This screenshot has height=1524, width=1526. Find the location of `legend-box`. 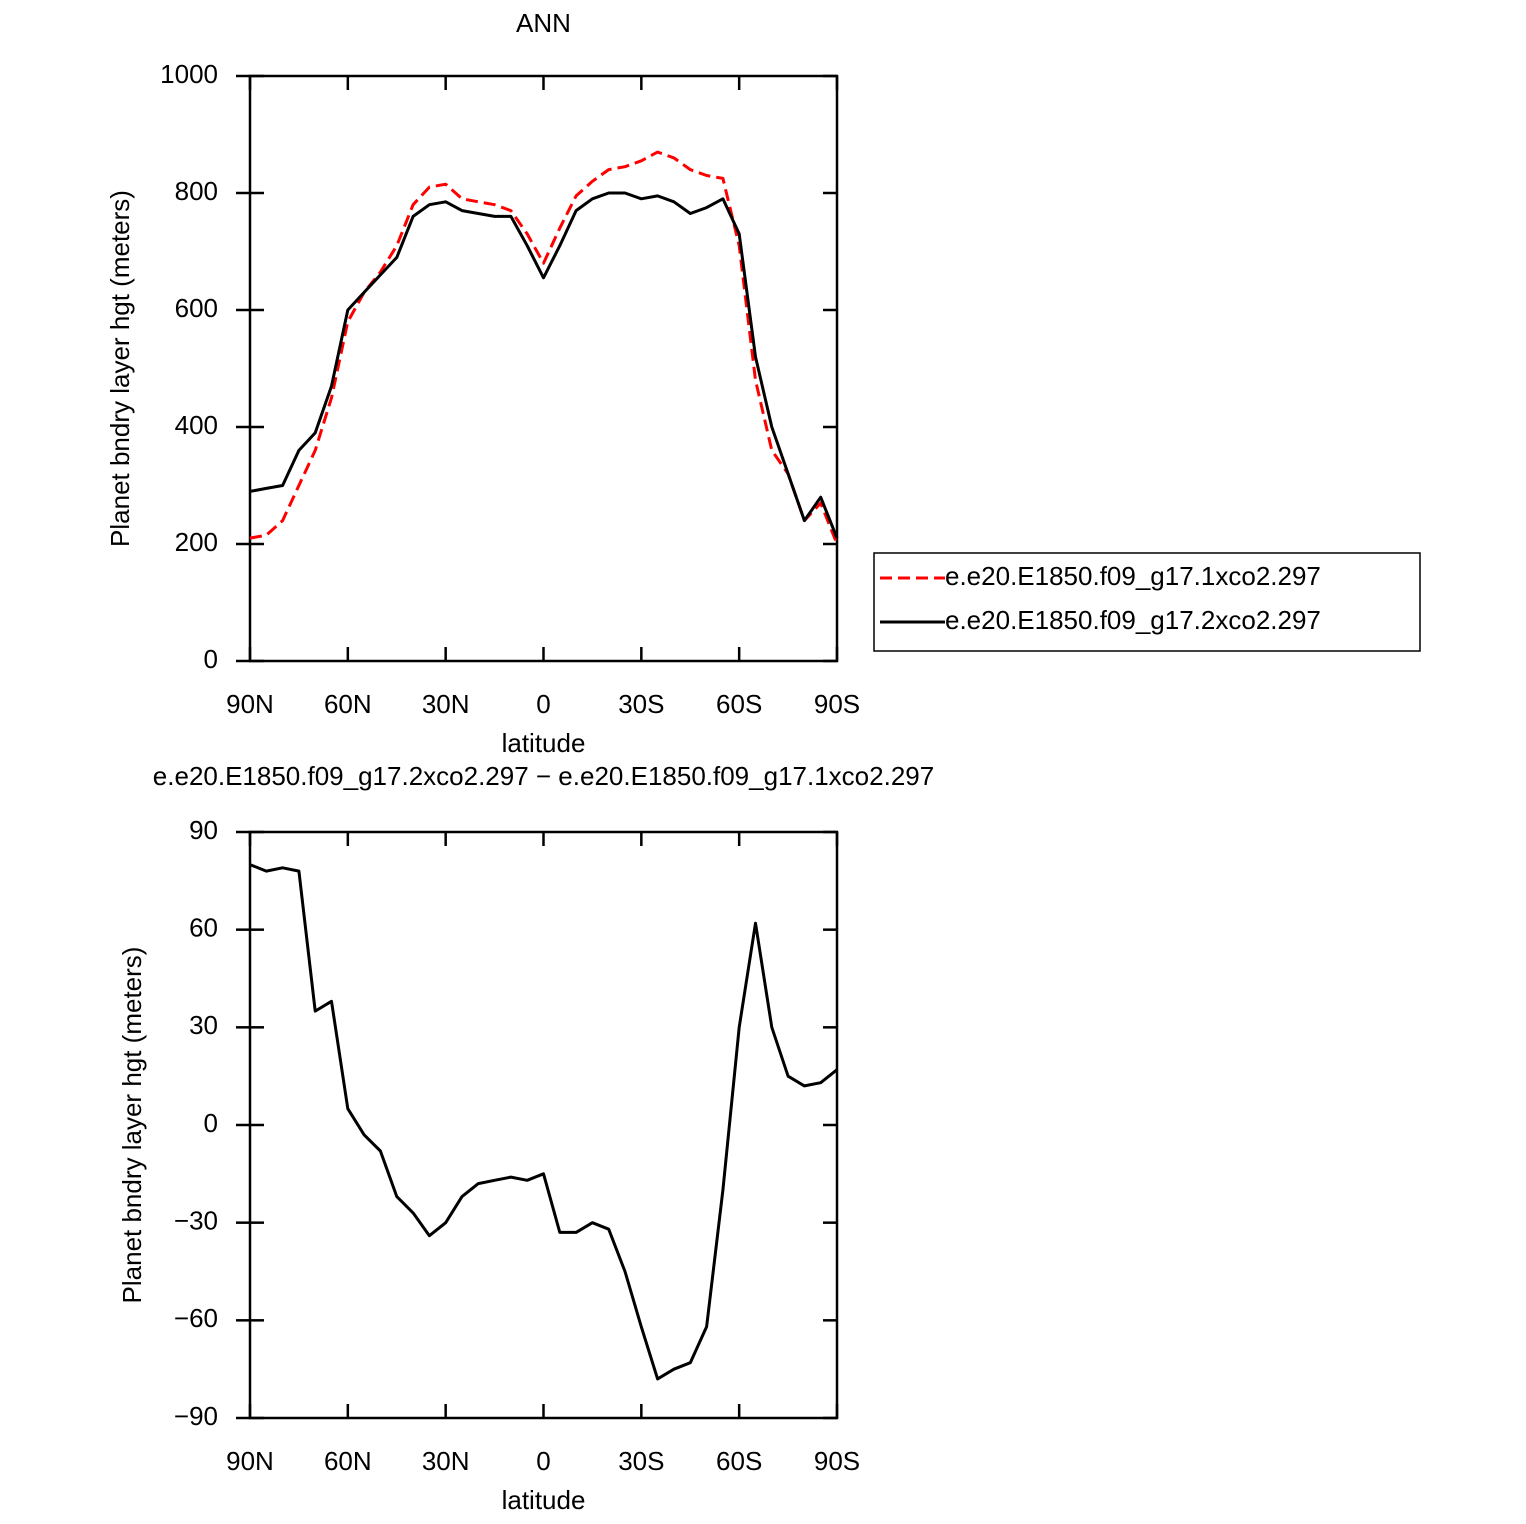

legend-box is located at coordinates (1147, 602).